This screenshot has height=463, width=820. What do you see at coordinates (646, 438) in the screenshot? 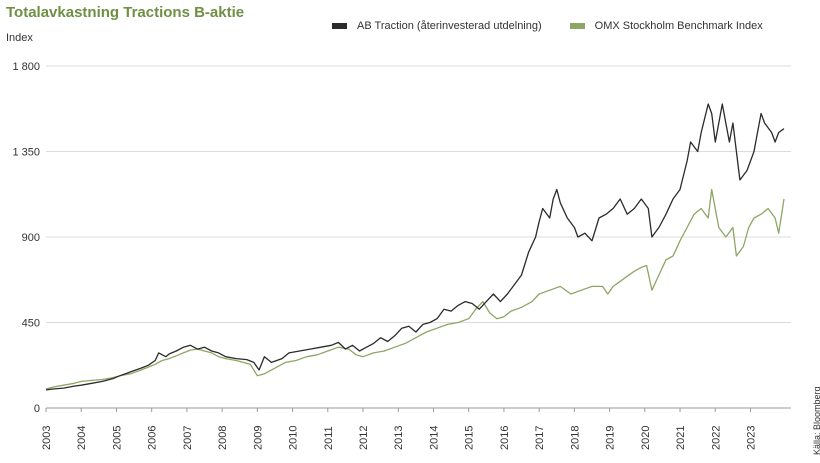
I see `x-tick-label: 2020` at bounding box center [646, 438].